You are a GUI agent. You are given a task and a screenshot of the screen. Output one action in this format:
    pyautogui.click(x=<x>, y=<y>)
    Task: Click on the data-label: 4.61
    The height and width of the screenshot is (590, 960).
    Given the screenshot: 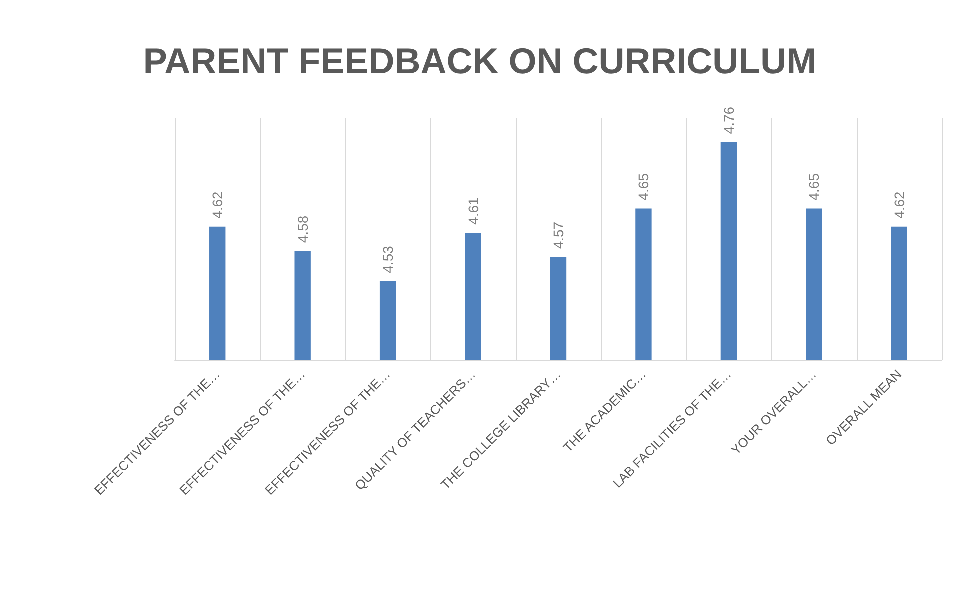 What is the action you would take?
    pyautogui.click(x=473, y=211)
    